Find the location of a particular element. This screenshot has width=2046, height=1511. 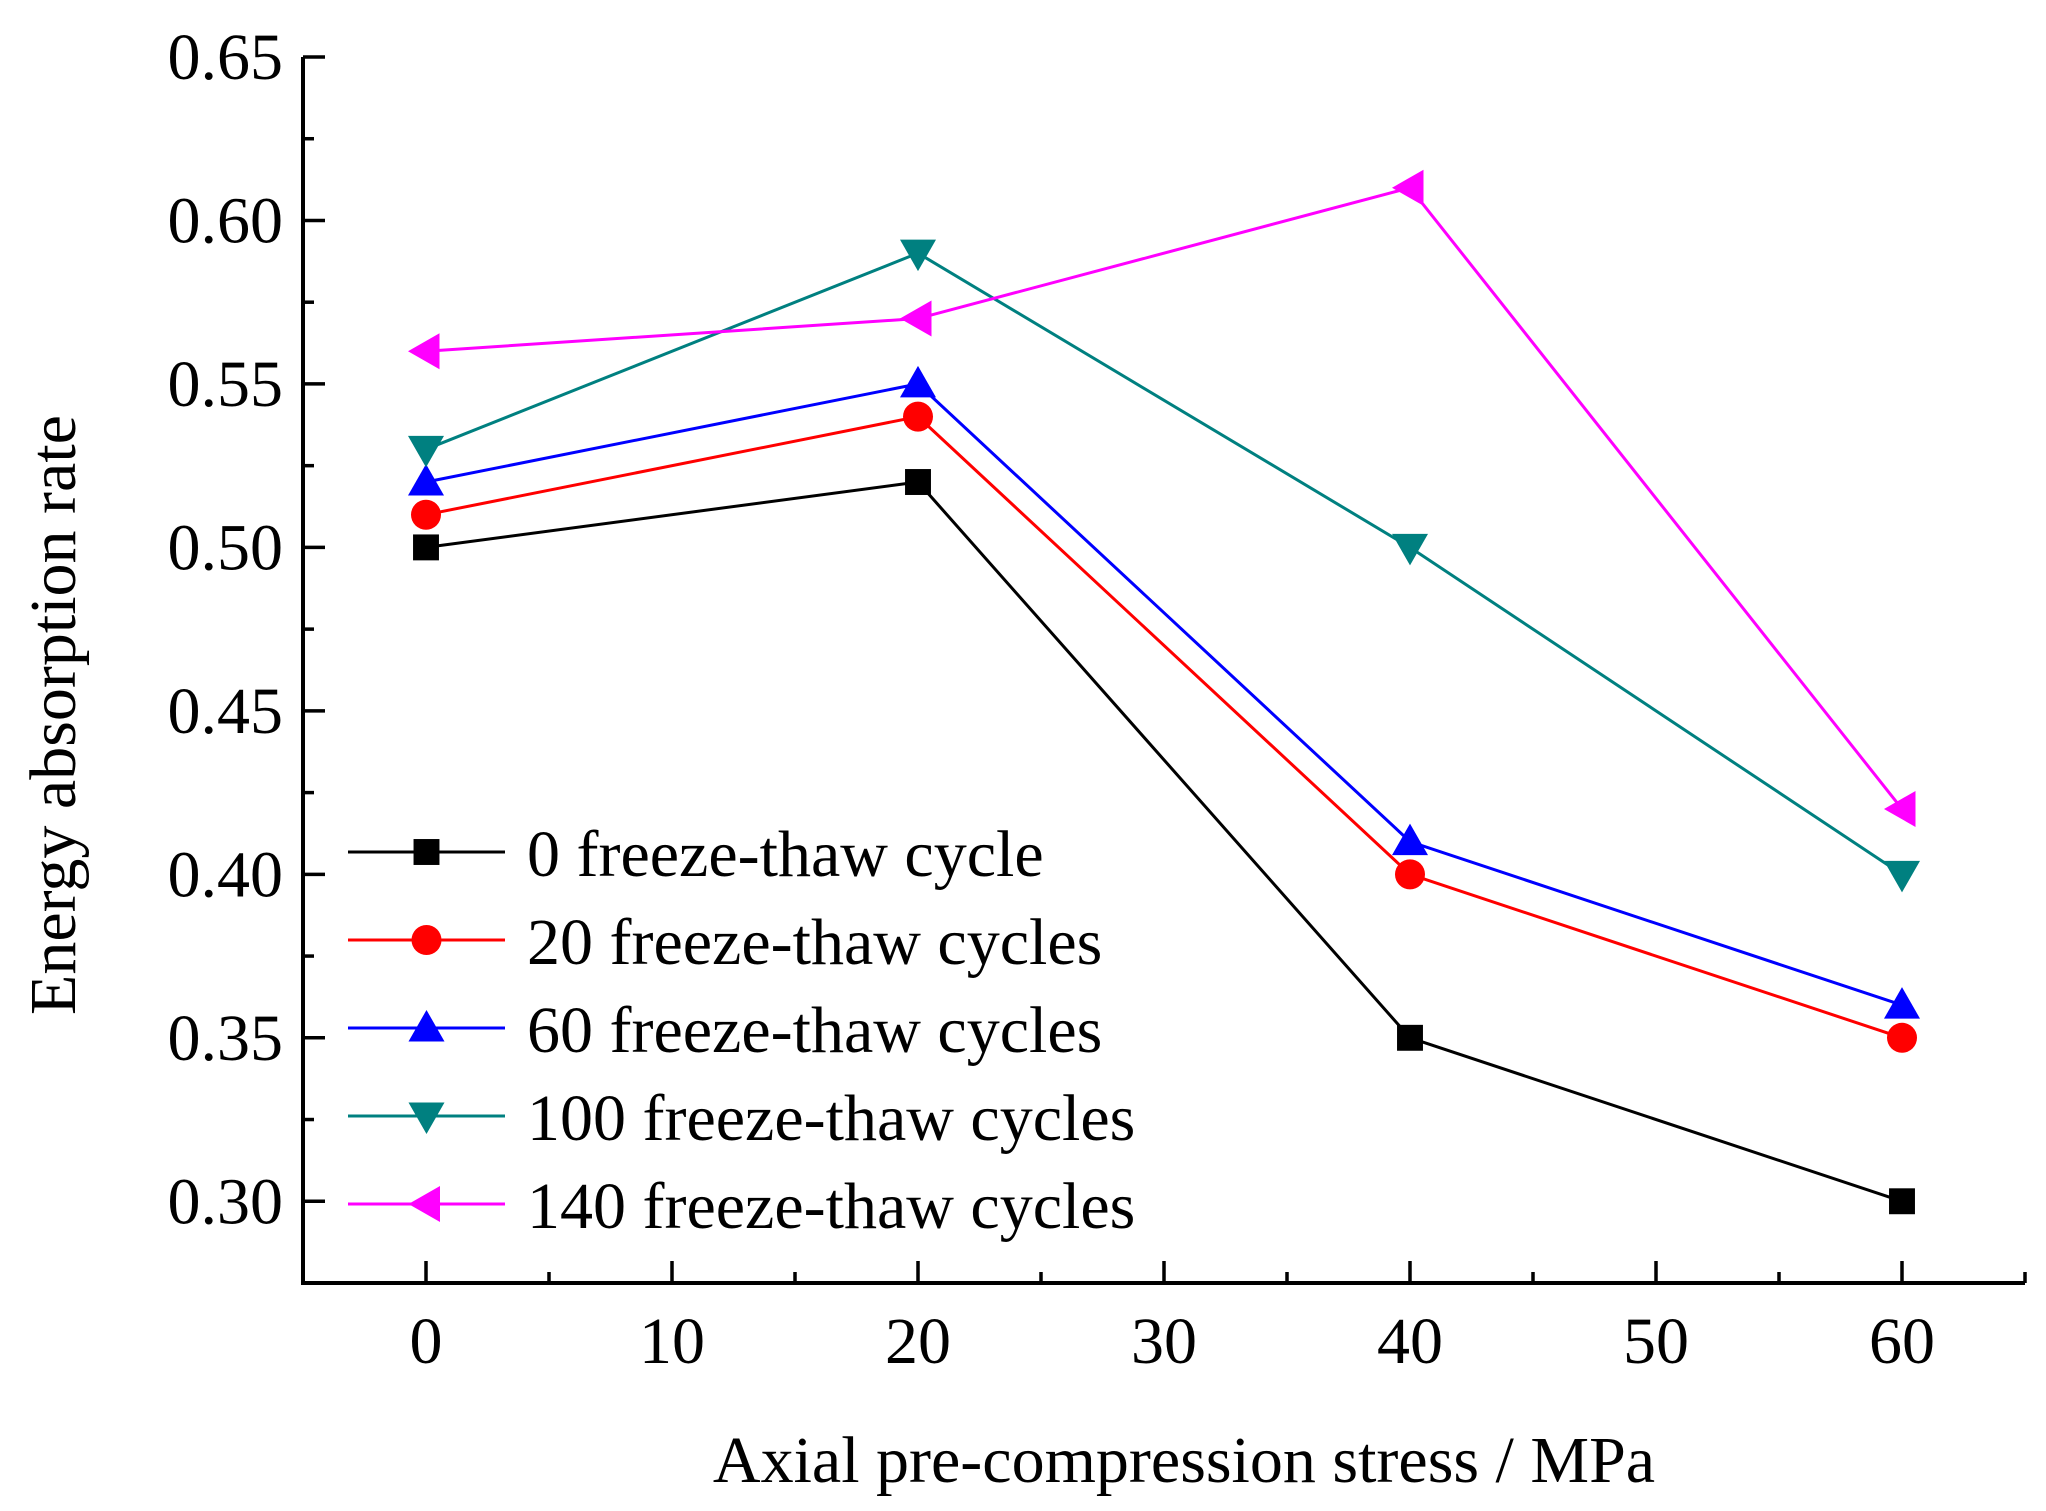

y-tick-label: 0.45 is located at coordinates (226, 711).